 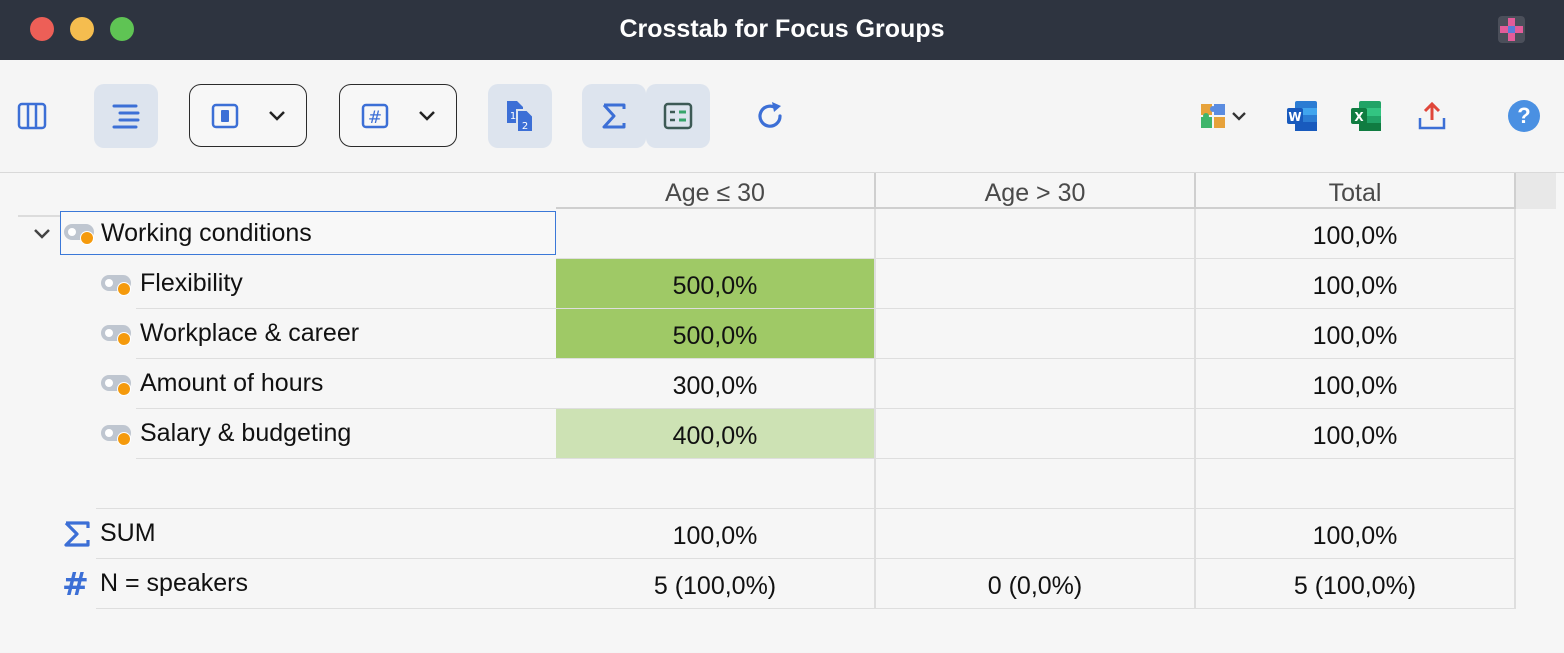 What do you see at coordinates (716, 434) in the screenshot?
I see `table-cell: 400,0%` at bounding box center [716, 434].